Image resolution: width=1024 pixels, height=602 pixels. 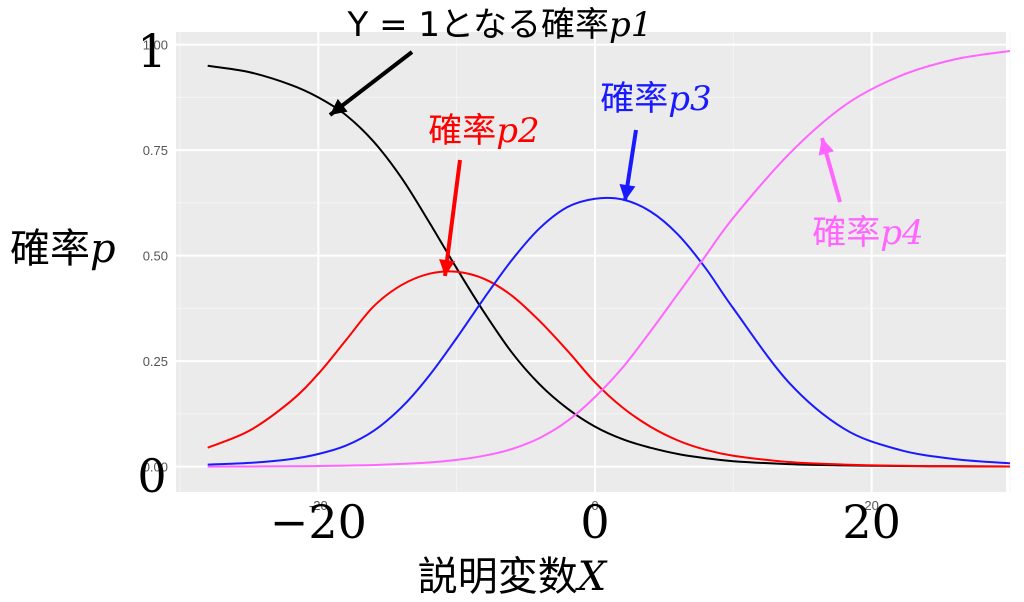 What do you see at coordinates (630, 25) in the screenshot?
I see `annotation-variable: p1` at bounding box center [630, 25].